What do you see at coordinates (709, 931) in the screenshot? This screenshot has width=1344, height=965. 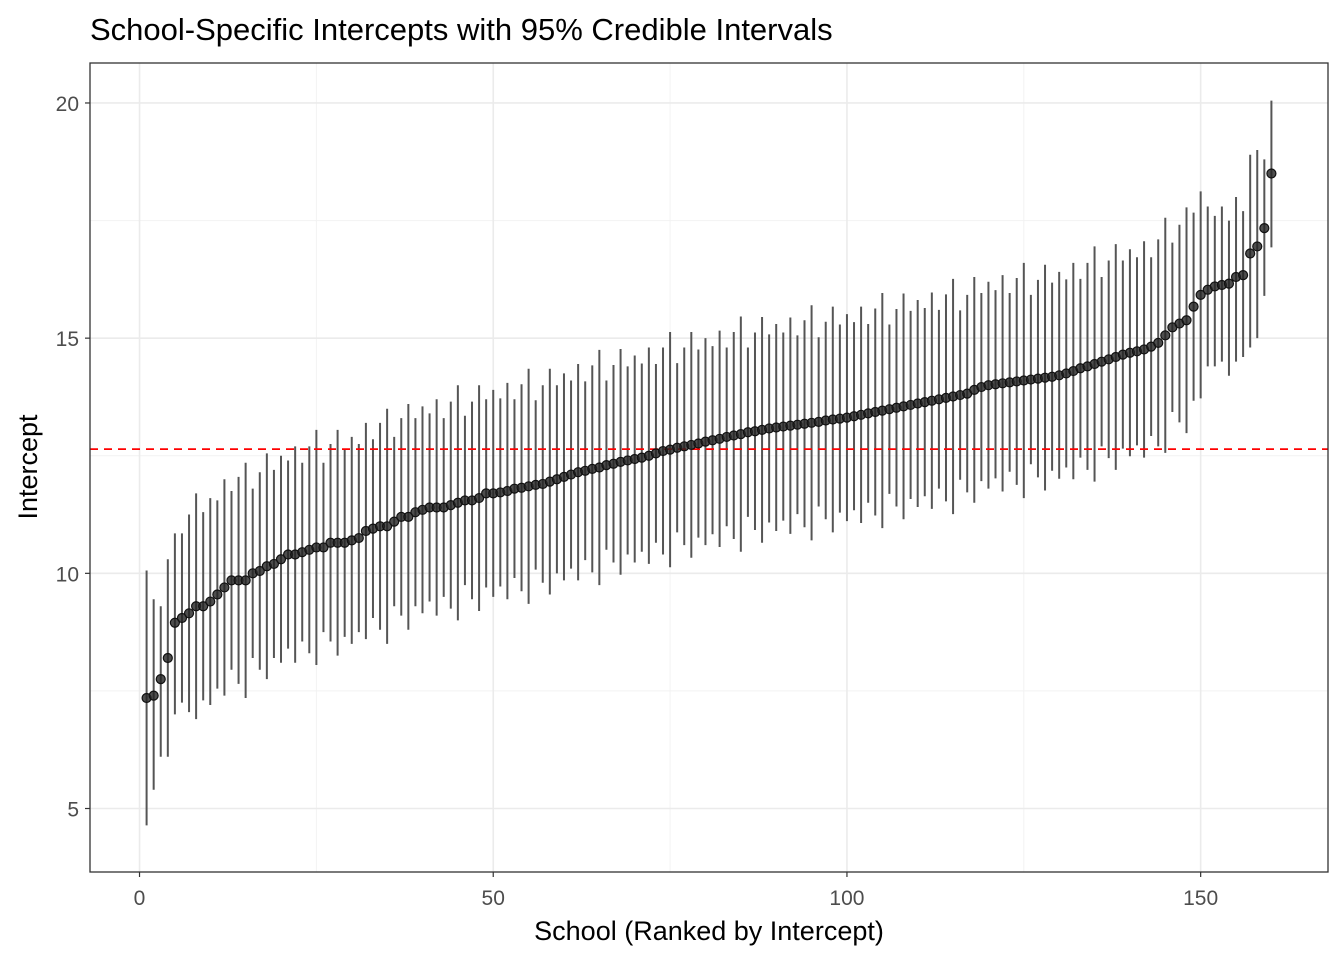 I see `x-axis-label: School (Ranked by Intercept)` at bounding box center [709, 931].